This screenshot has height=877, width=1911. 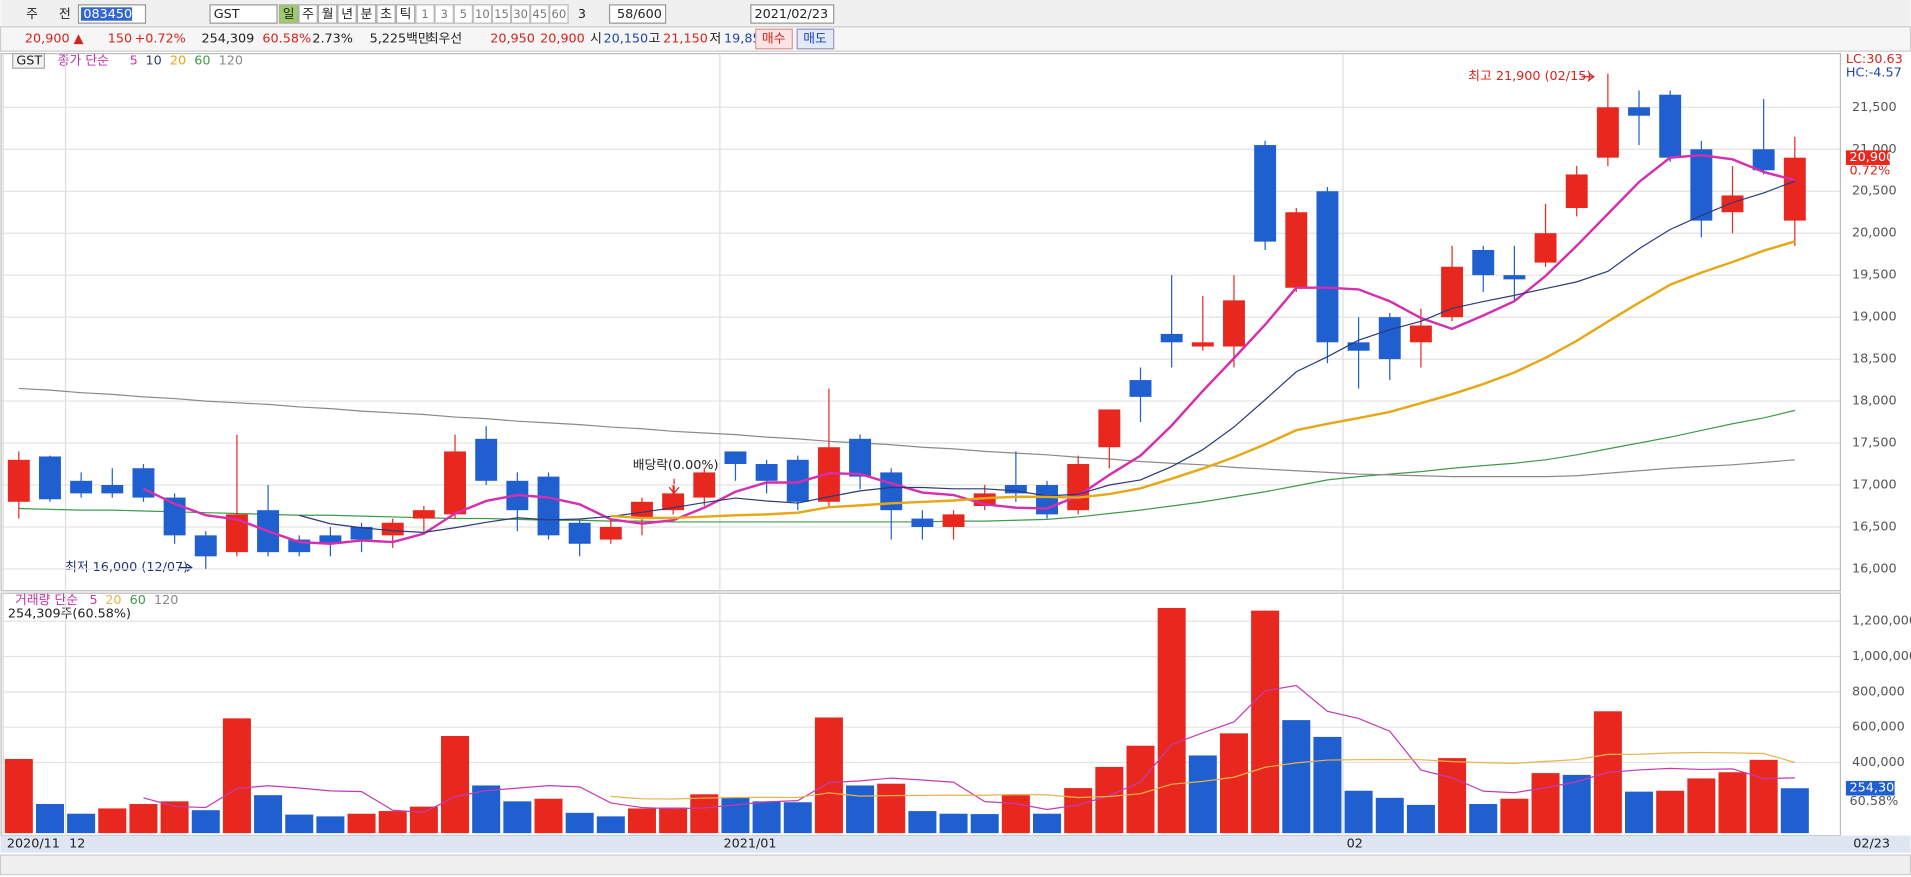 I want to click on interval: 10, so click(x=482, y=14).